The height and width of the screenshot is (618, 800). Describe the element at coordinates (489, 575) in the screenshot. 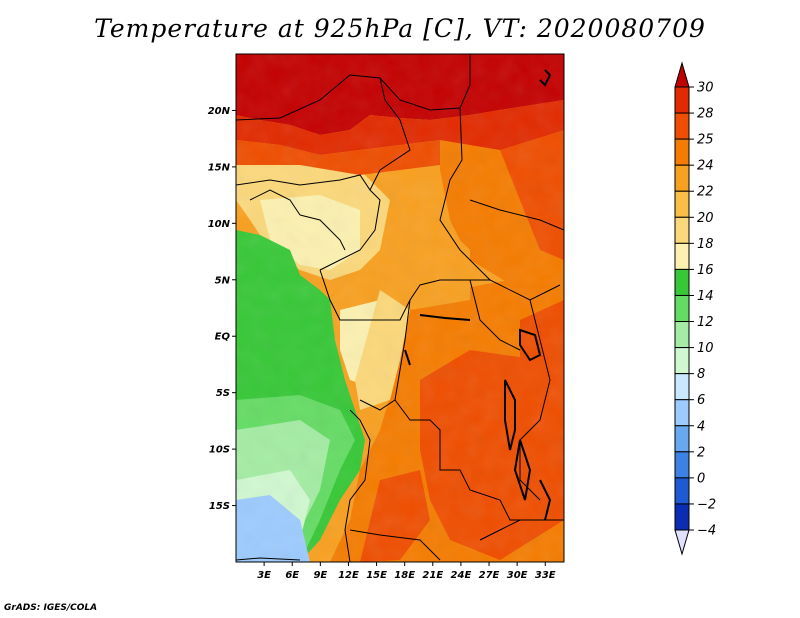

I see `lon-label: 27E` at that location.